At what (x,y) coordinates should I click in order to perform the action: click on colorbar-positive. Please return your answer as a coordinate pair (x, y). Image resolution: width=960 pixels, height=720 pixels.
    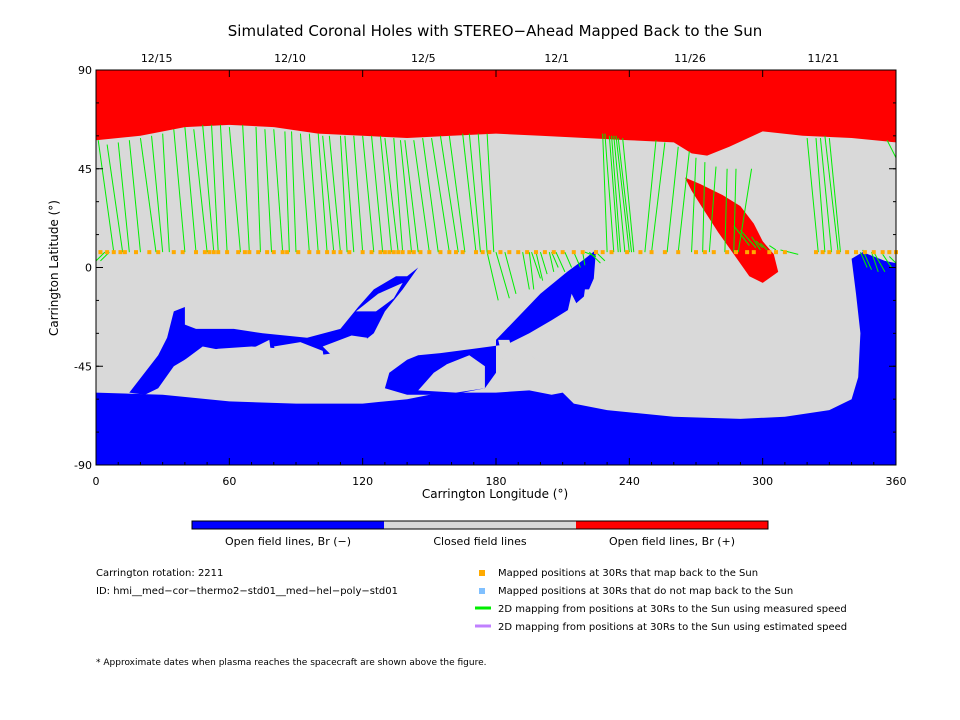
    Looking at the image, I should click on (672, 525).